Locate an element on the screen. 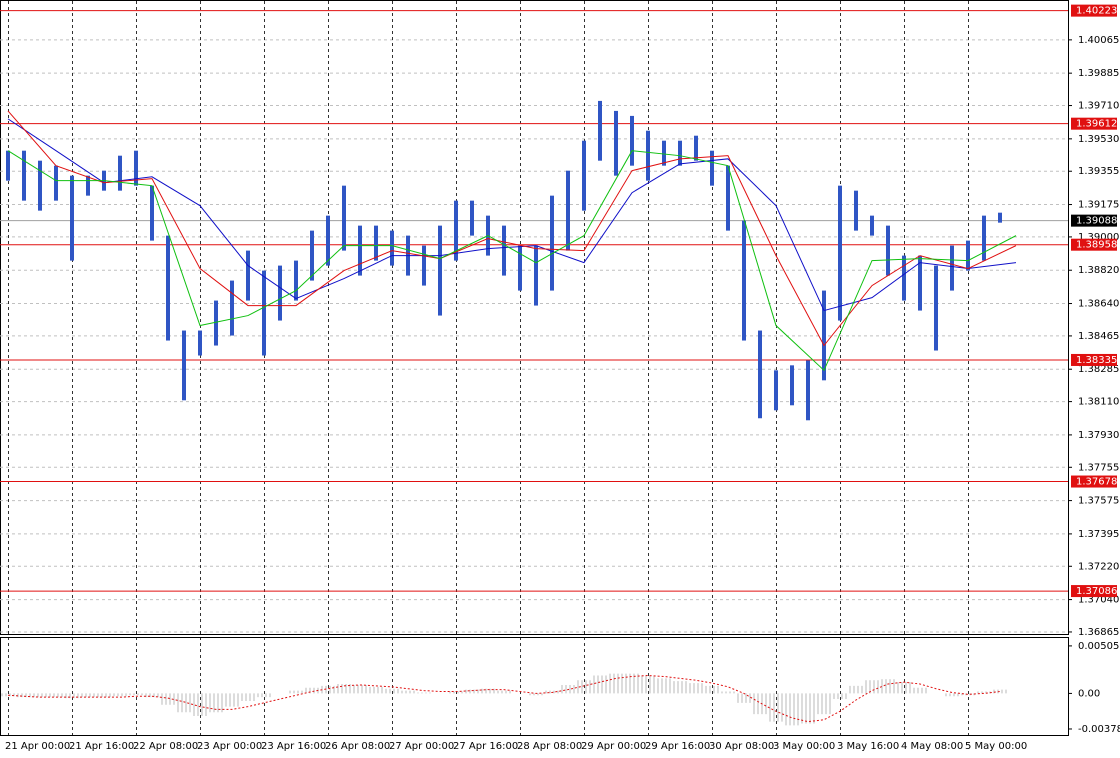 This screenshot has width=1120, height=758. indicator-pane-frame is located at coordinates (534, 686).